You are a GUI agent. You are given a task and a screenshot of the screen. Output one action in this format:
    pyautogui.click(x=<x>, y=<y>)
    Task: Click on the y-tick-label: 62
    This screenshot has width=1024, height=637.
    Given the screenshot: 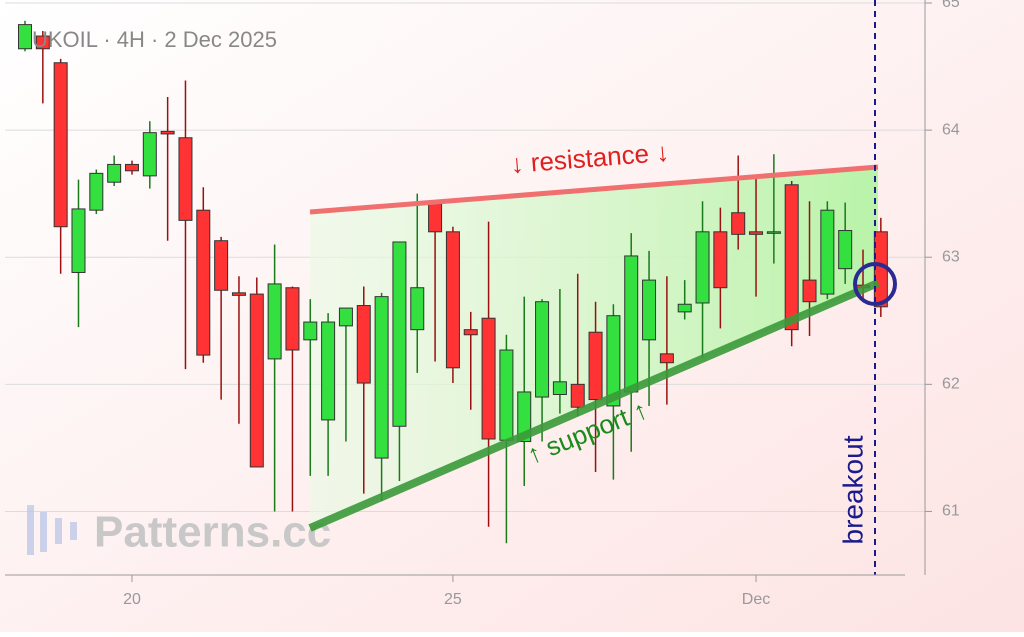 What is the action you would take?
    pyautogui.click(x=951, y=384)
    